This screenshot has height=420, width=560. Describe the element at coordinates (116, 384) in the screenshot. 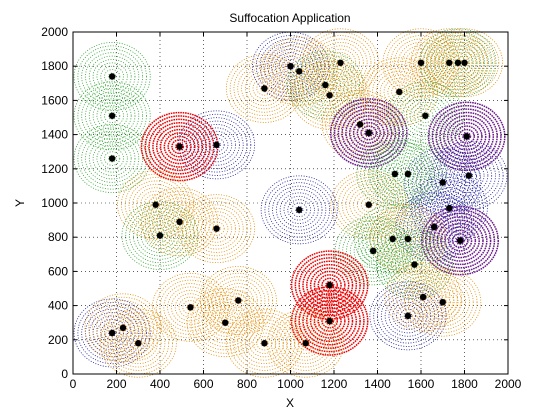

I see `x-tick-label: 200` at that location.